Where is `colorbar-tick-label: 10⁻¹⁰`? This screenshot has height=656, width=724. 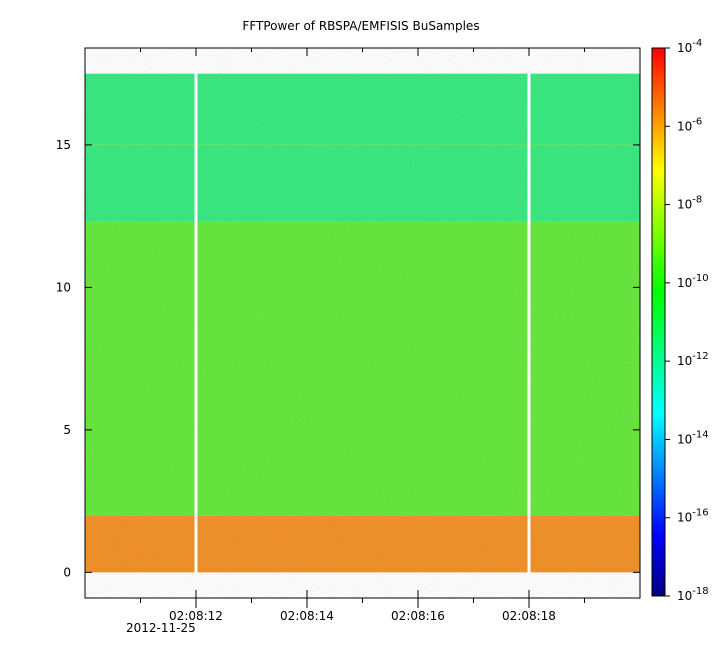 colorbar-tick-label: 10⁻¹⁰ is located at coordinates (693, 281).